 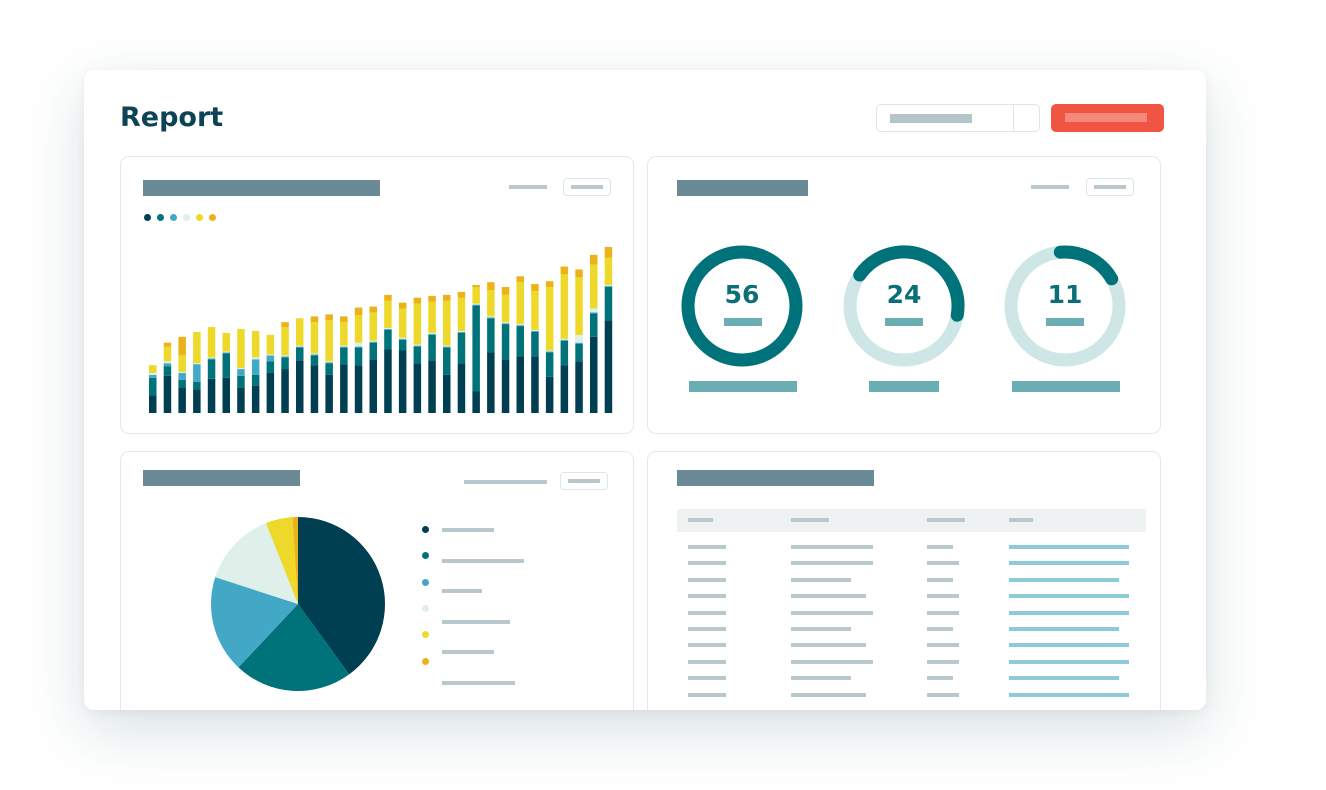 I want to click on period-select, so click(x=958, y=118).